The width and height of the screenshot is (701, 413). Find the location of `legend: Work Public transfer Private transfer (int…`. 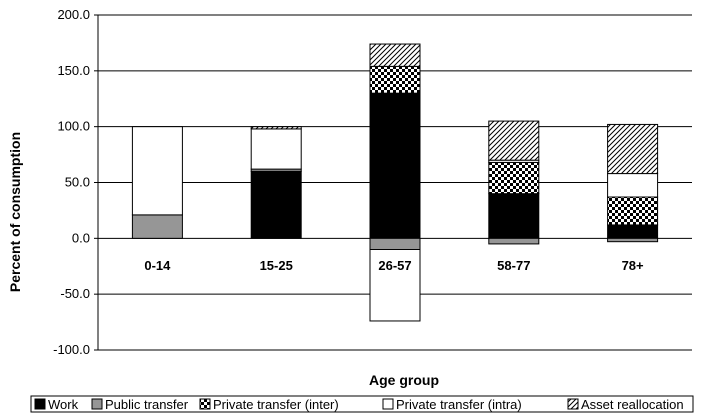

legend: Work Public transfer Private transfer (int… is located at coordinates (362, 404).